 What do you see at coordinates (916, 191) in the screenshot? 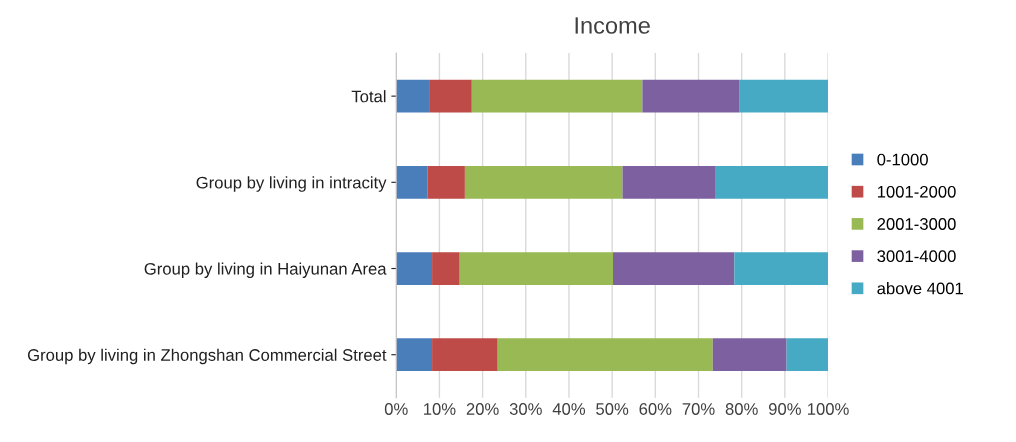
I see `legend-label: 1001-2000` at bounding box center [916, 191].